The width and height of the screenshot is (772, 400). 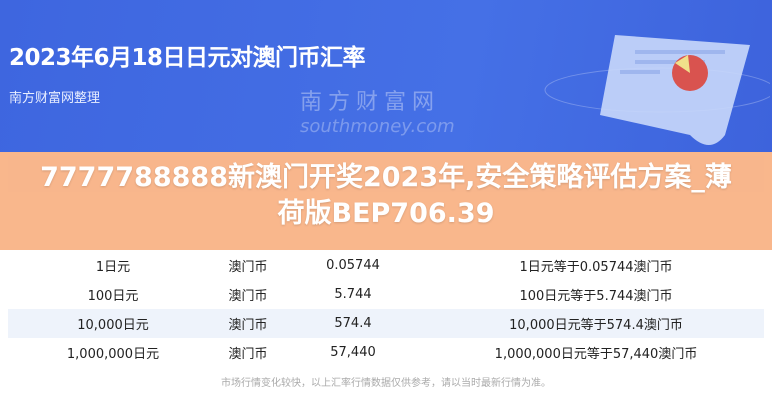 What do you see at coordinates (370, 102) in the screenshot?
I see `watermark-logo: 南方财富网` at bounding box center [370, 102].